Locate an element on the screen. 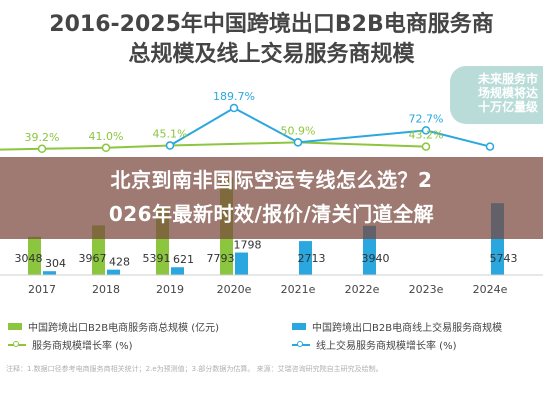  legend-item-total-growth: 服务商规模增长率 (%) is located at coordinates (70, 344).